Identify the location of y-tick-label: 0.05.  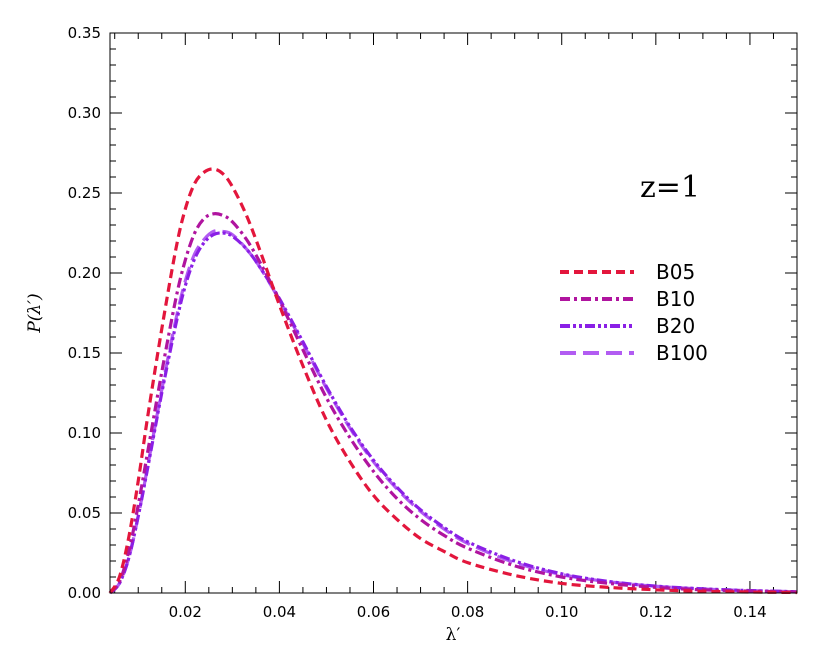
(84, 513).